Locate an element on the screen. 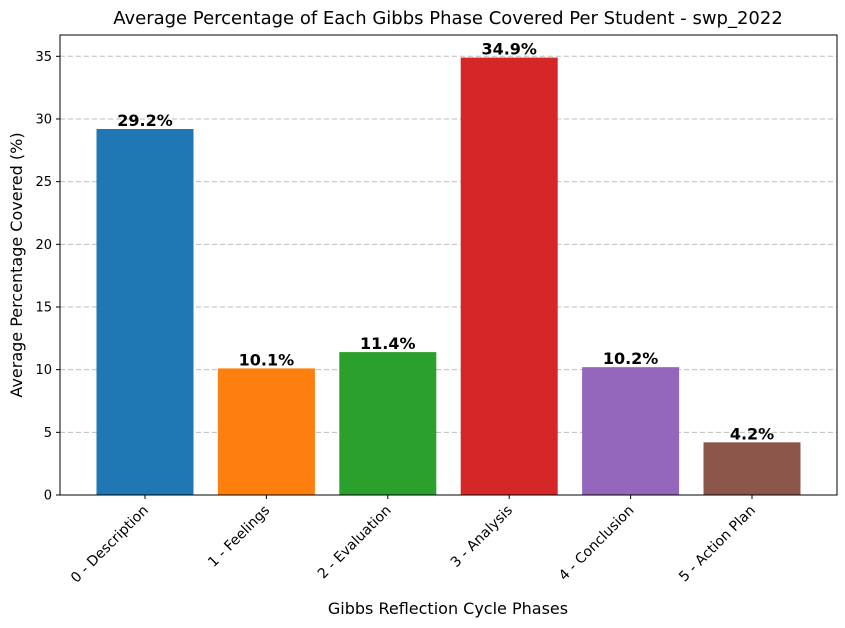 The image size is (845, 628). data-label: 29.2% is located at coordinates (145, 120).